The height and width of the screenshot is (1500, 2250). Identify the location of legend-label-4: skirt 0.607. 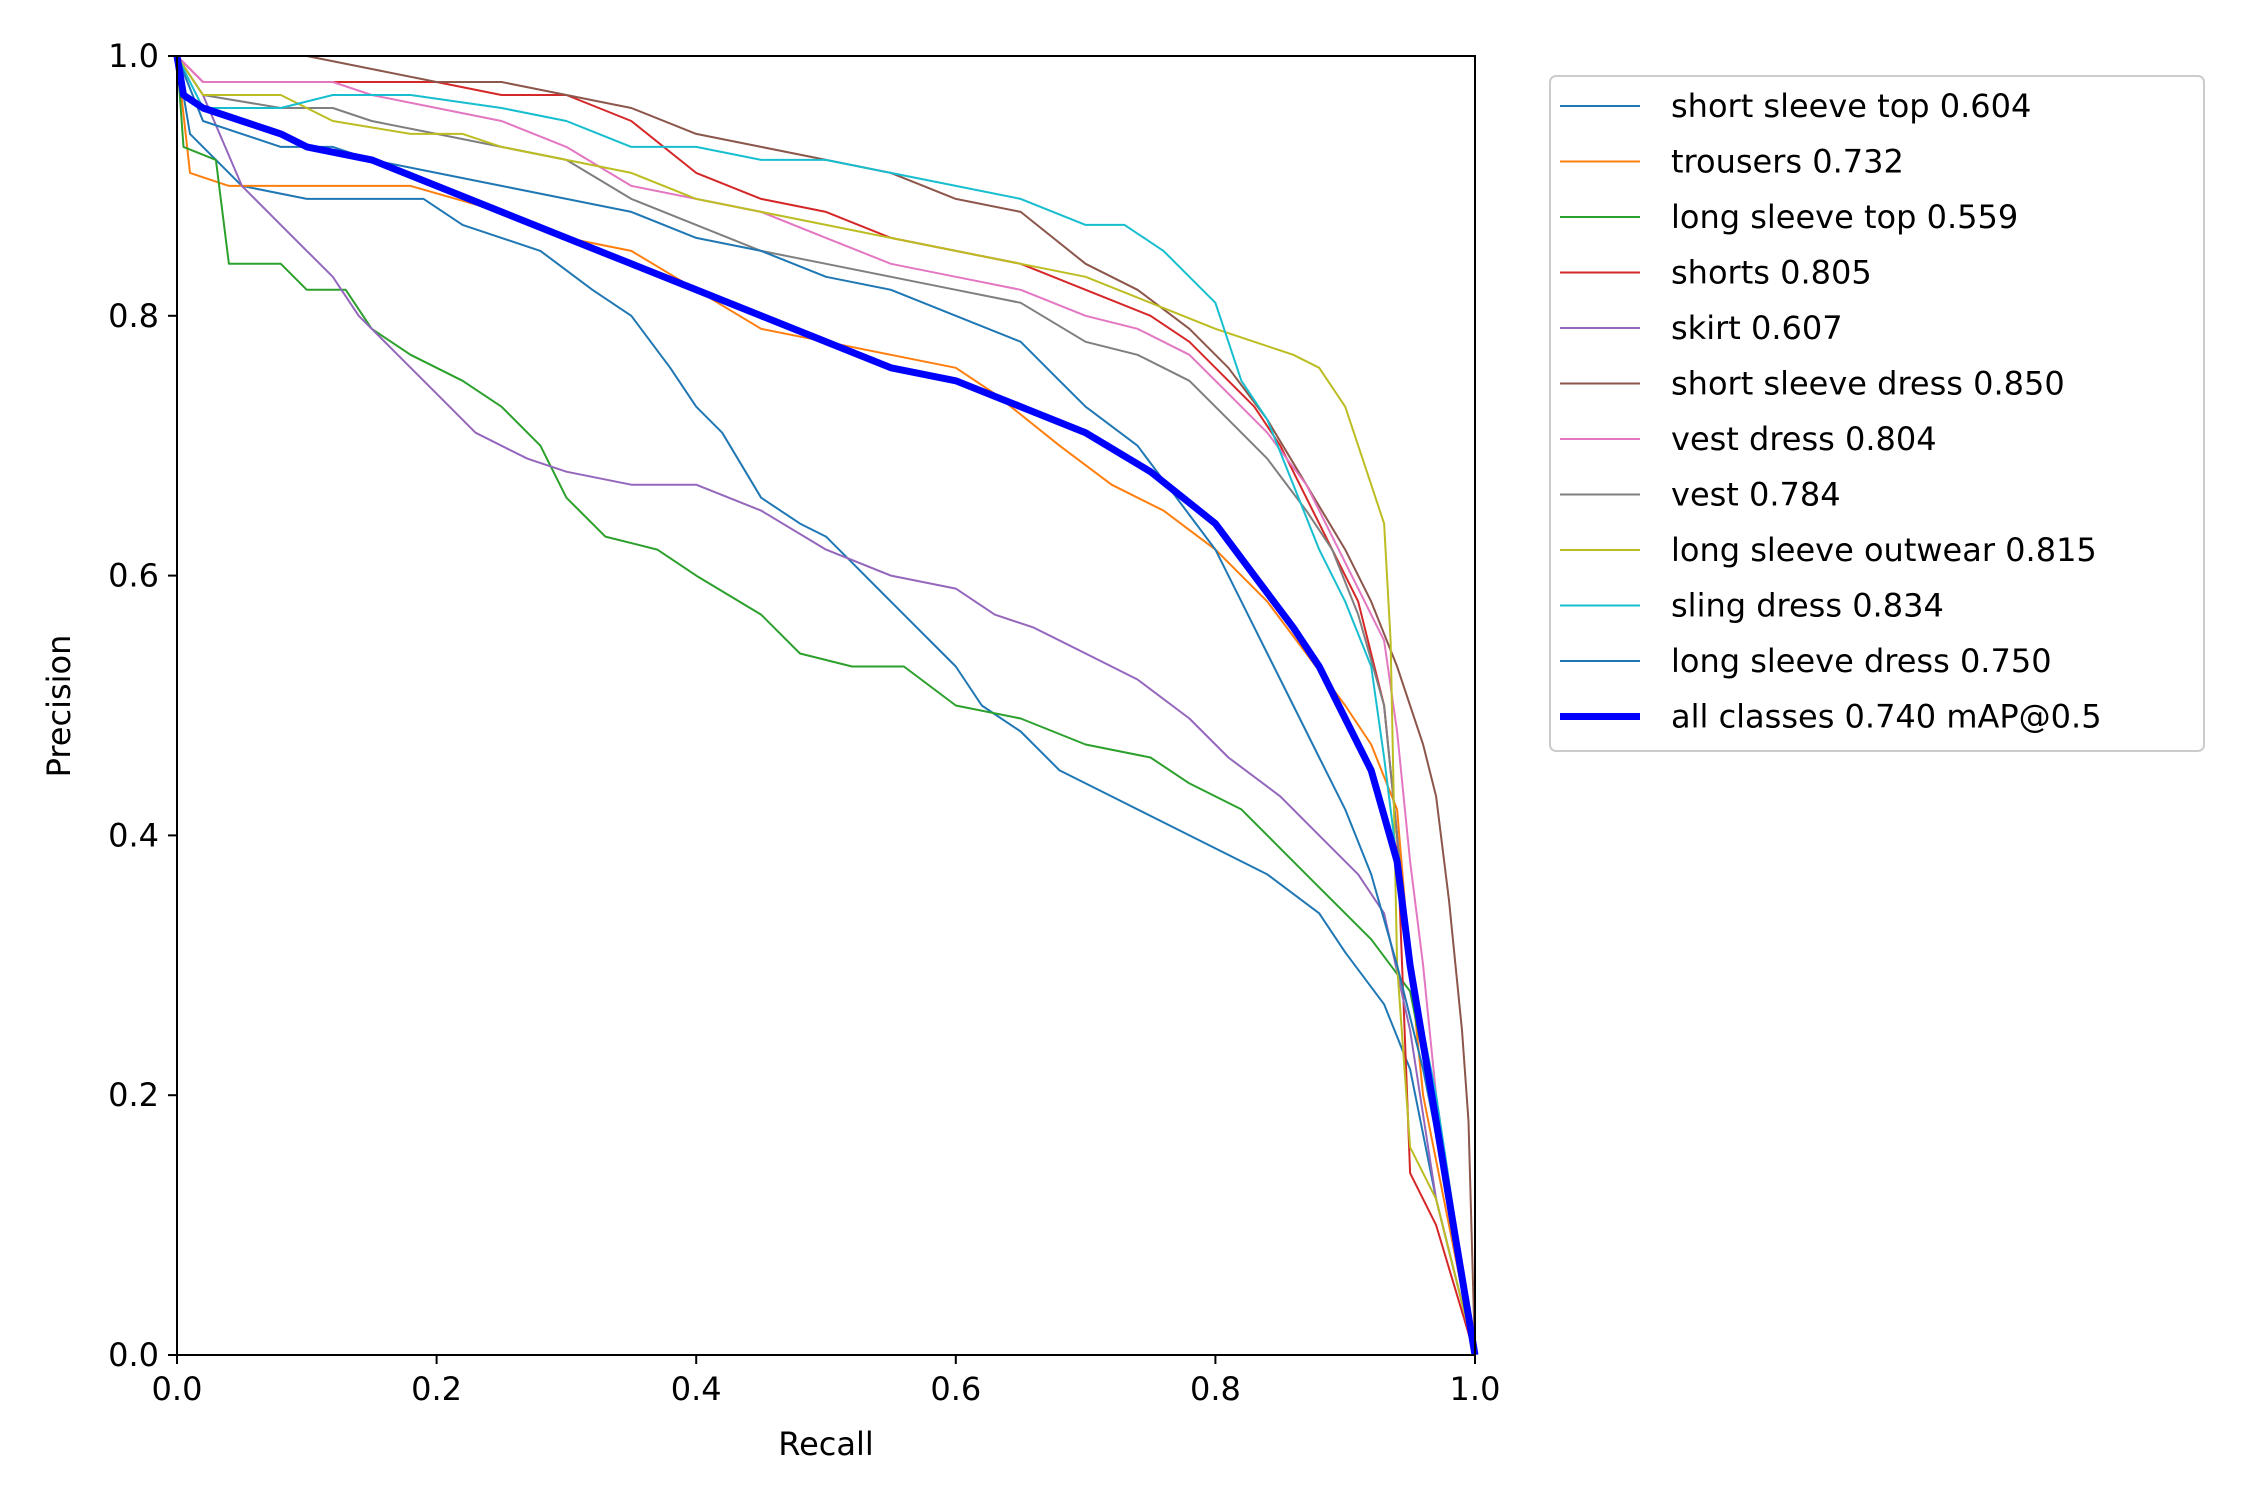
(1757, 328).